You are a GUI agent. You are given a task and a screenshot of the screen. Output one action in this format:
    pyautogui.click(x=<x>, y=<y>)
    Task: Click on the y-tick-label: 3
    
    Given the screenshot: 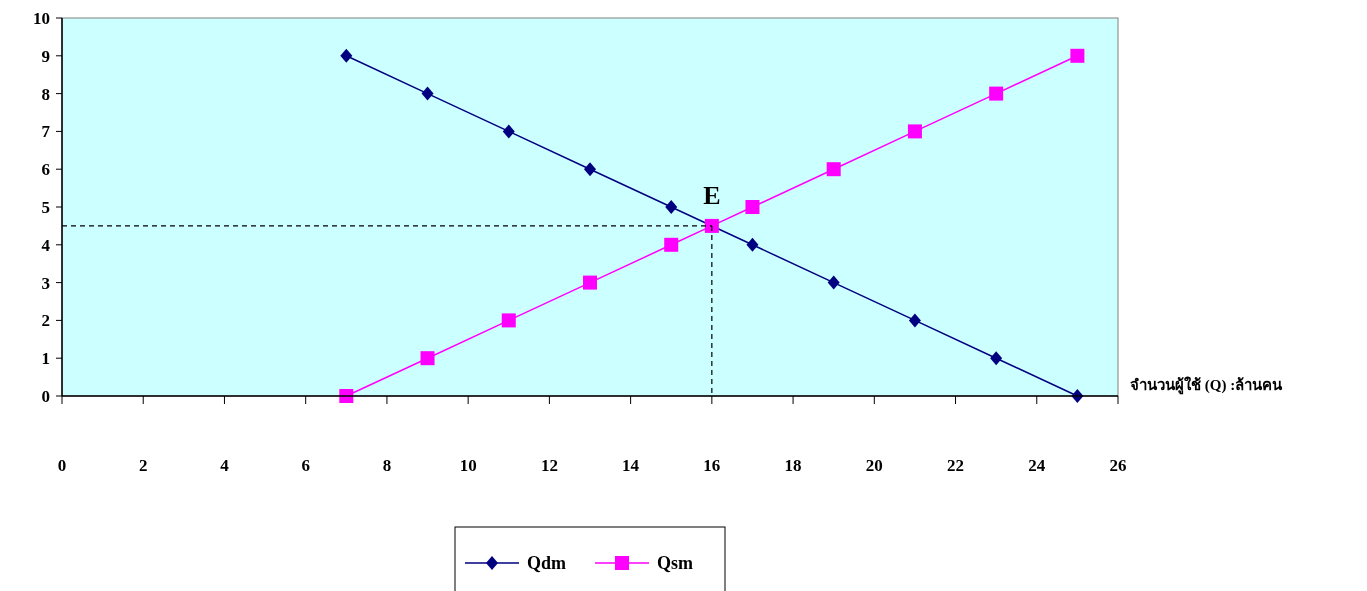 What is the action you would take?
    pyautogui.click(x=45, y=283)
    